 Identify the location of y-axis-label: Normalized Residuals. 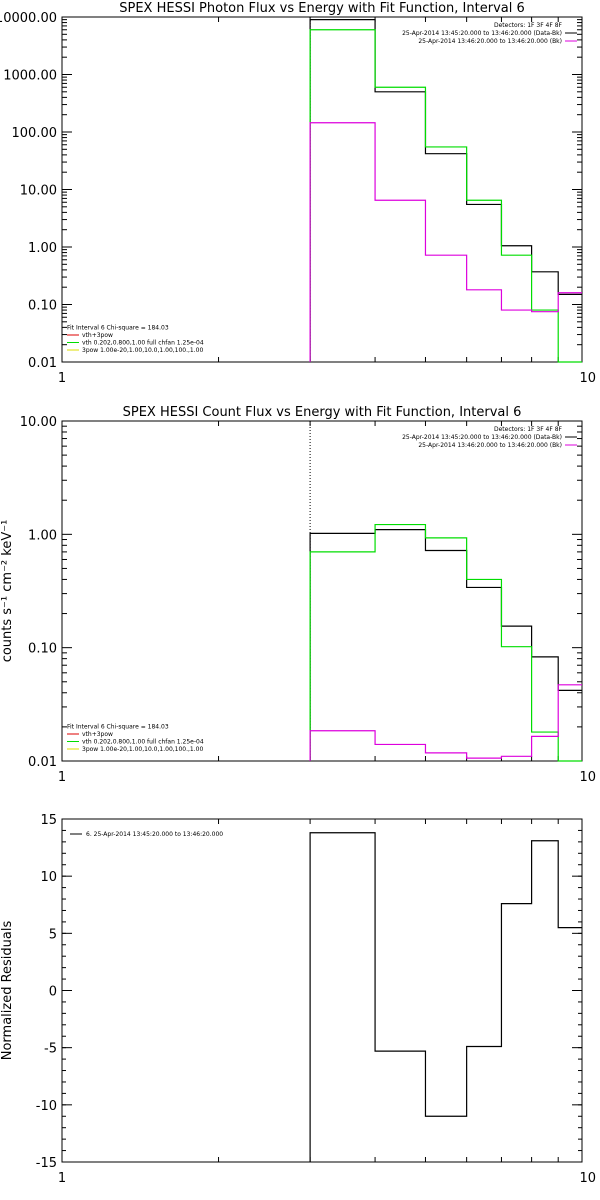
(7, 991).